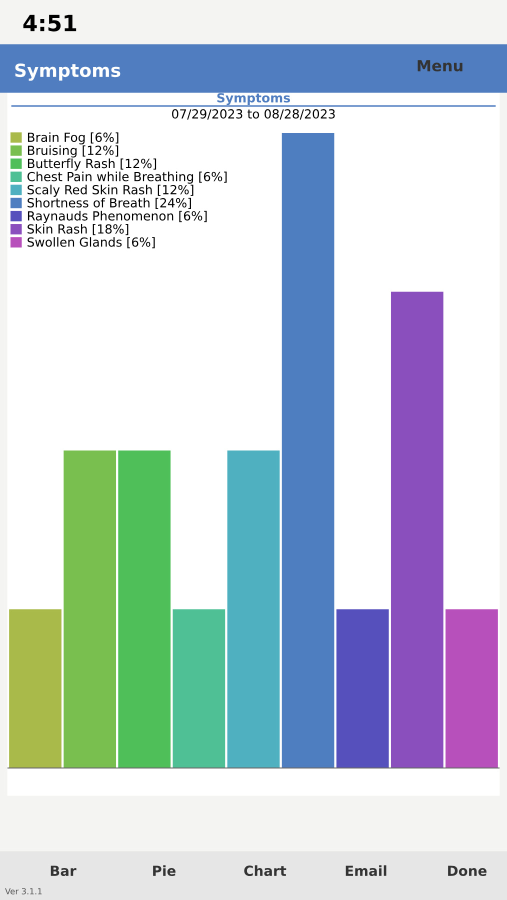 This screenshot has width=507, height=900. What do you see at coordinates (109, 203) in the screenshot?
I see `legend-label: Shortness of Breath [24%]` at bounding box center [109, 203].